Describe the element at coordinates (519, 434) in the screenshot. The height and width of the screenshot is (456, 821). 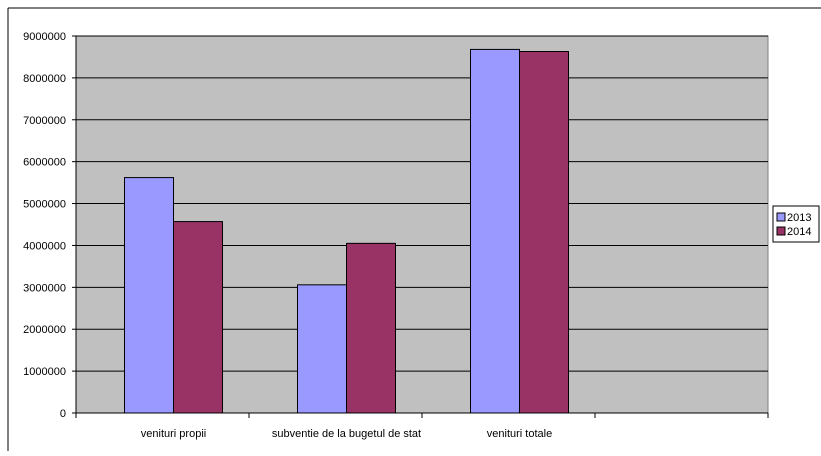
I see `x-tick-label: venituri totale` at that location.